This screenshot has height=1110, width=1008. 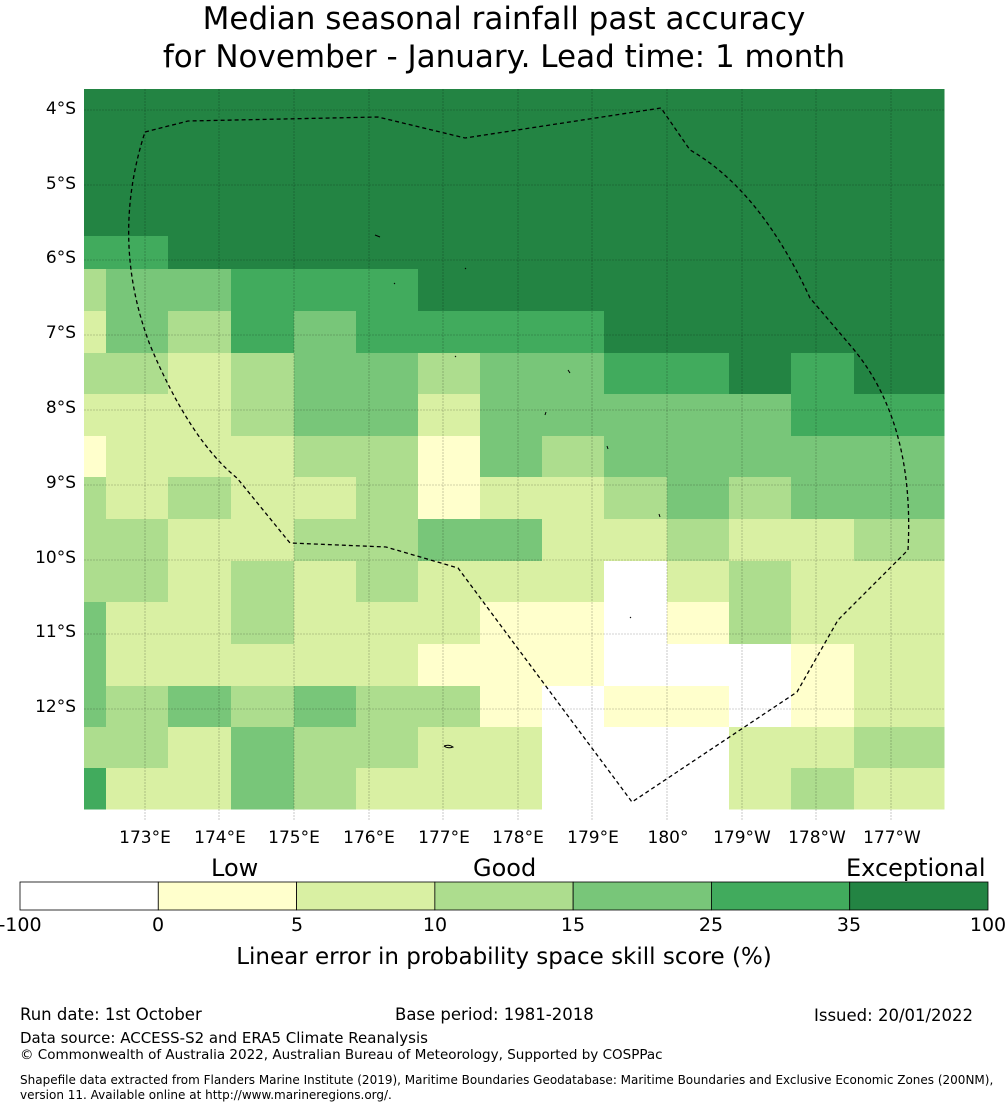 What do you see at coordinates (742, 838) in the screenshot?
I see `lon-label: 179°W` at bounding box center [742, 838].